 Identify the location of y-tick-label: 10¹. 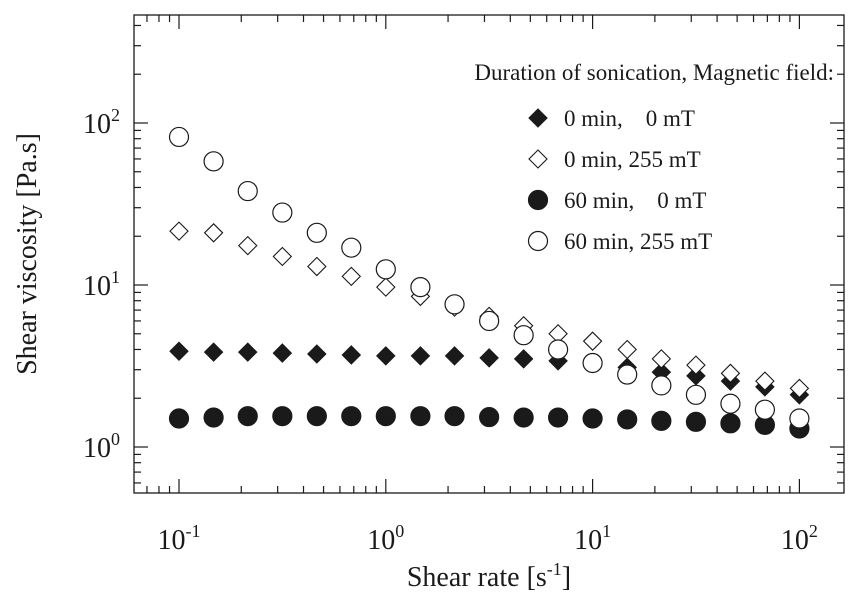
(101, 284).